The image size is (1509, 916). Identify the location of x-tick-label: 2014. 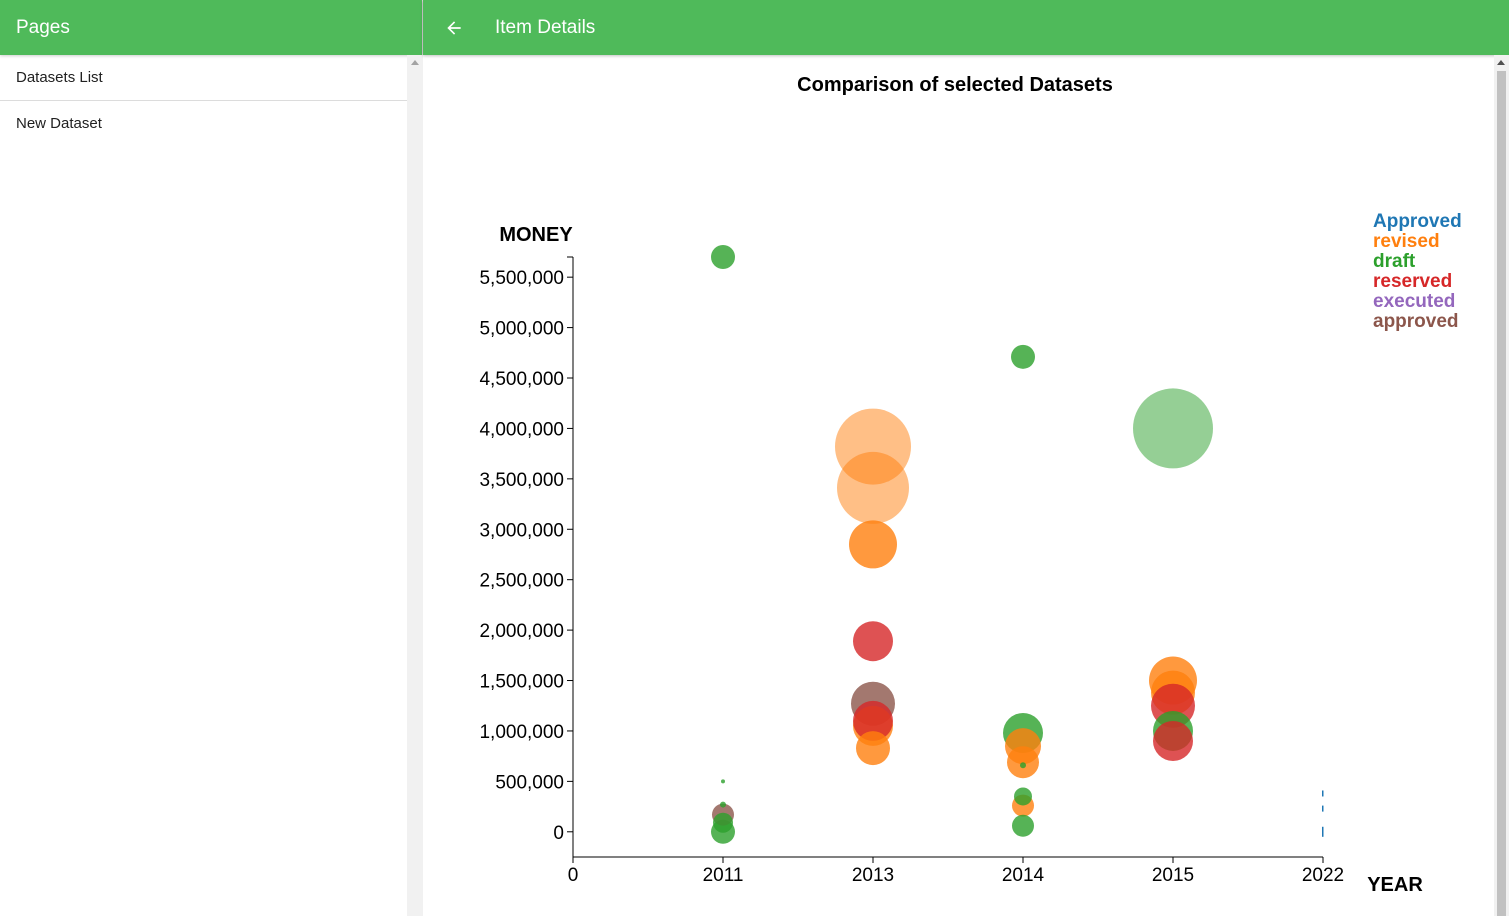
(1023, 875).